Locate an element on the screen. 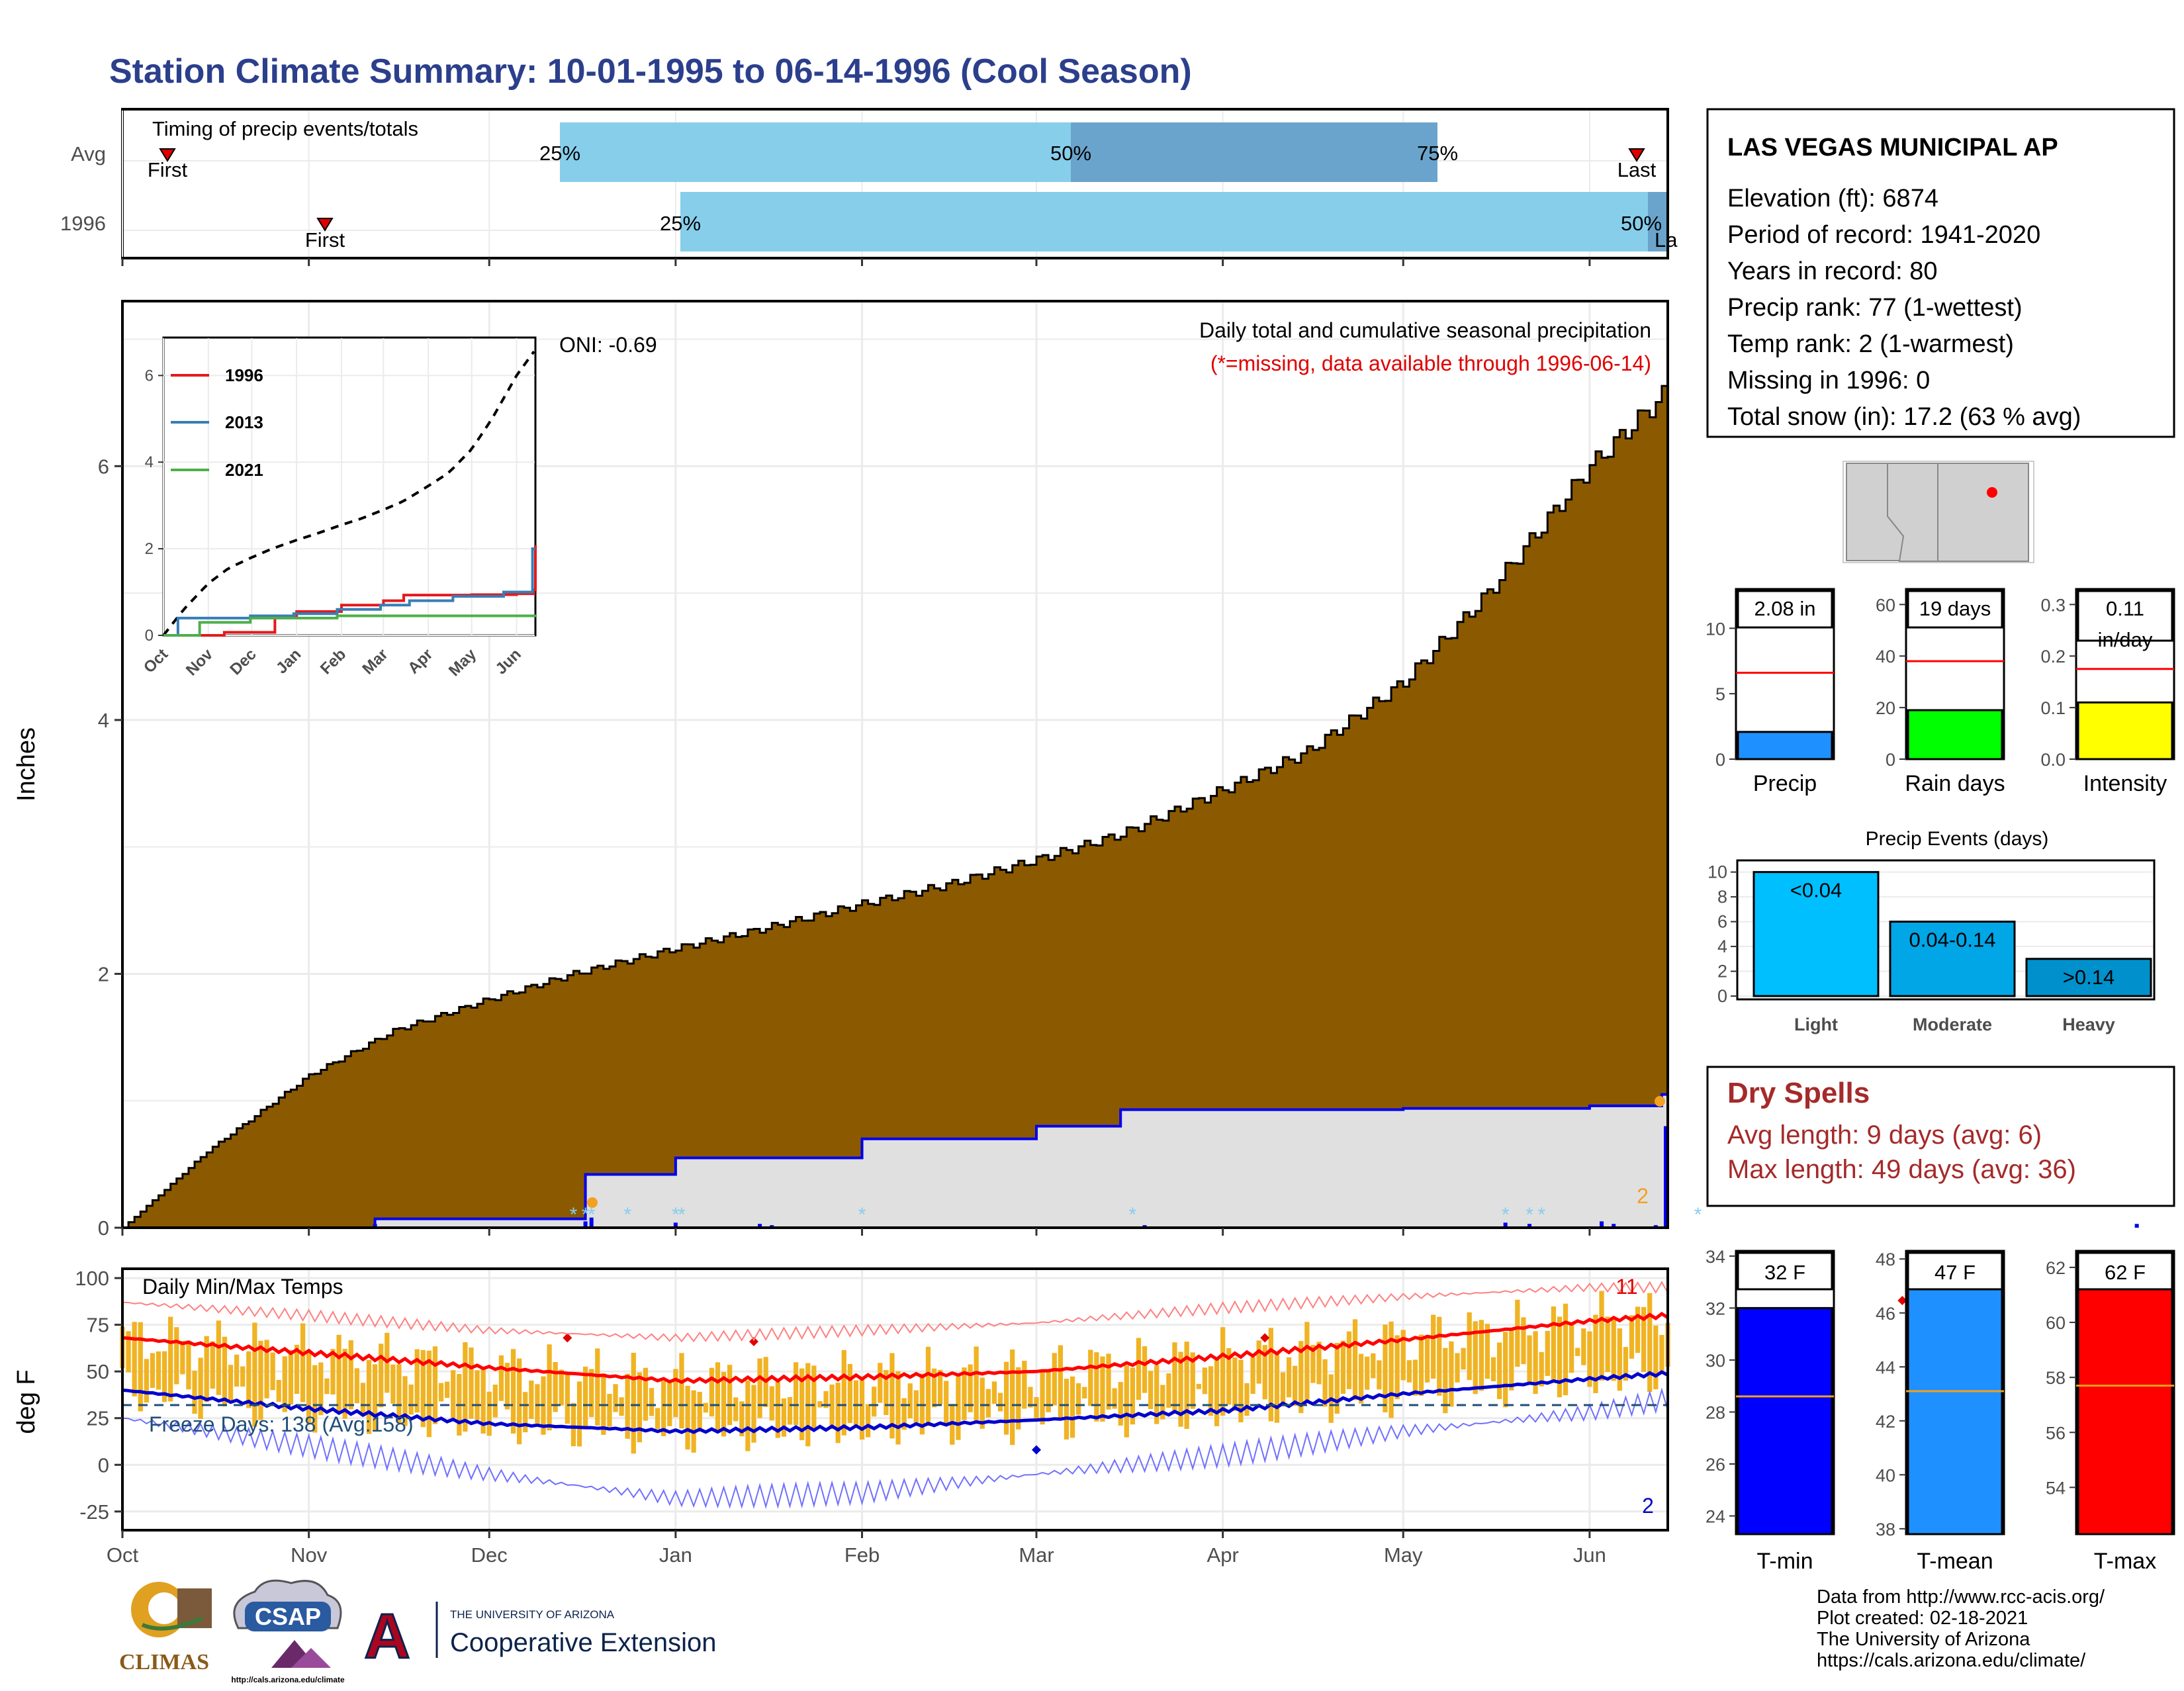 The height and width of the screenshot is (1691, 2184). precip-ylabel: Inches is located at coordinates (26, 764).